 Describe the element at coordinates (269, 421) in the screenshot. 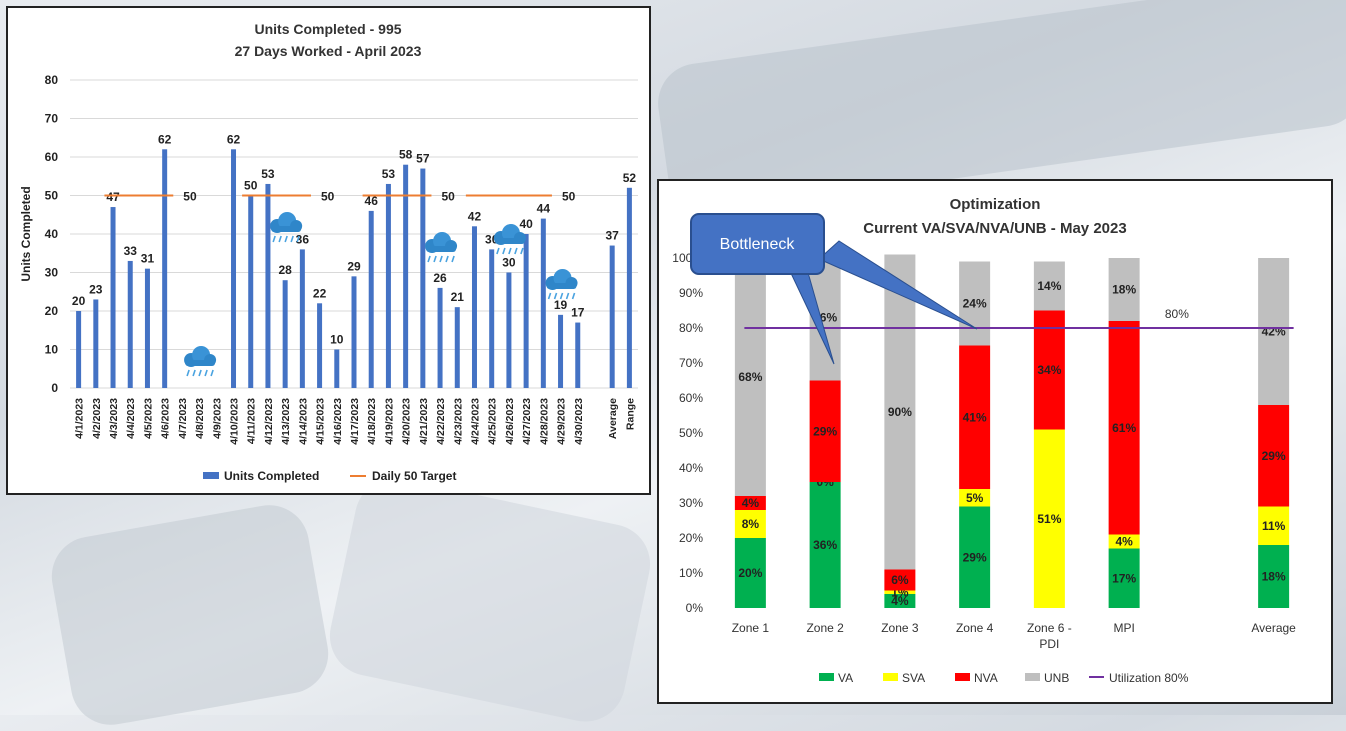

I see `x-tick-label: 4/12/2023` at that location.